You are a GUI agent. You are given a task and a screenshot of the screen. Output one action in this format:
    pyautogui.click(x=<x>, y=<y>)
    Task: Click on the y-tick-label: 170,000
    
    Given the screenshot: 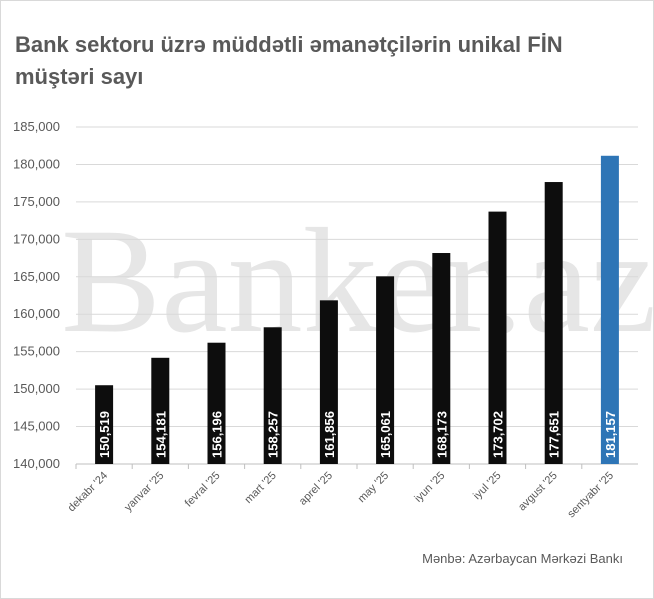 What is the action you would take?
    pyautogui.click(x=36, y=238)
    